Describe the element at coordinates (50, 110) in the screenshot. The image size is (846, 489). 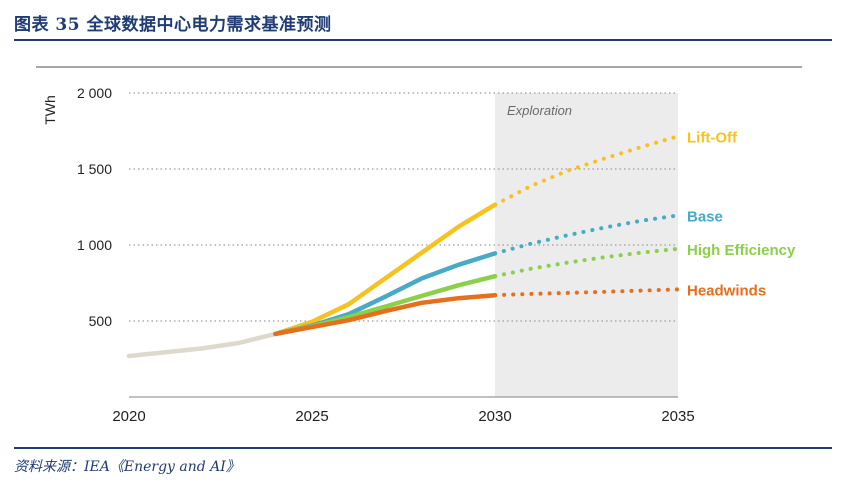
I see `y-axis-label: TWh` at that location.